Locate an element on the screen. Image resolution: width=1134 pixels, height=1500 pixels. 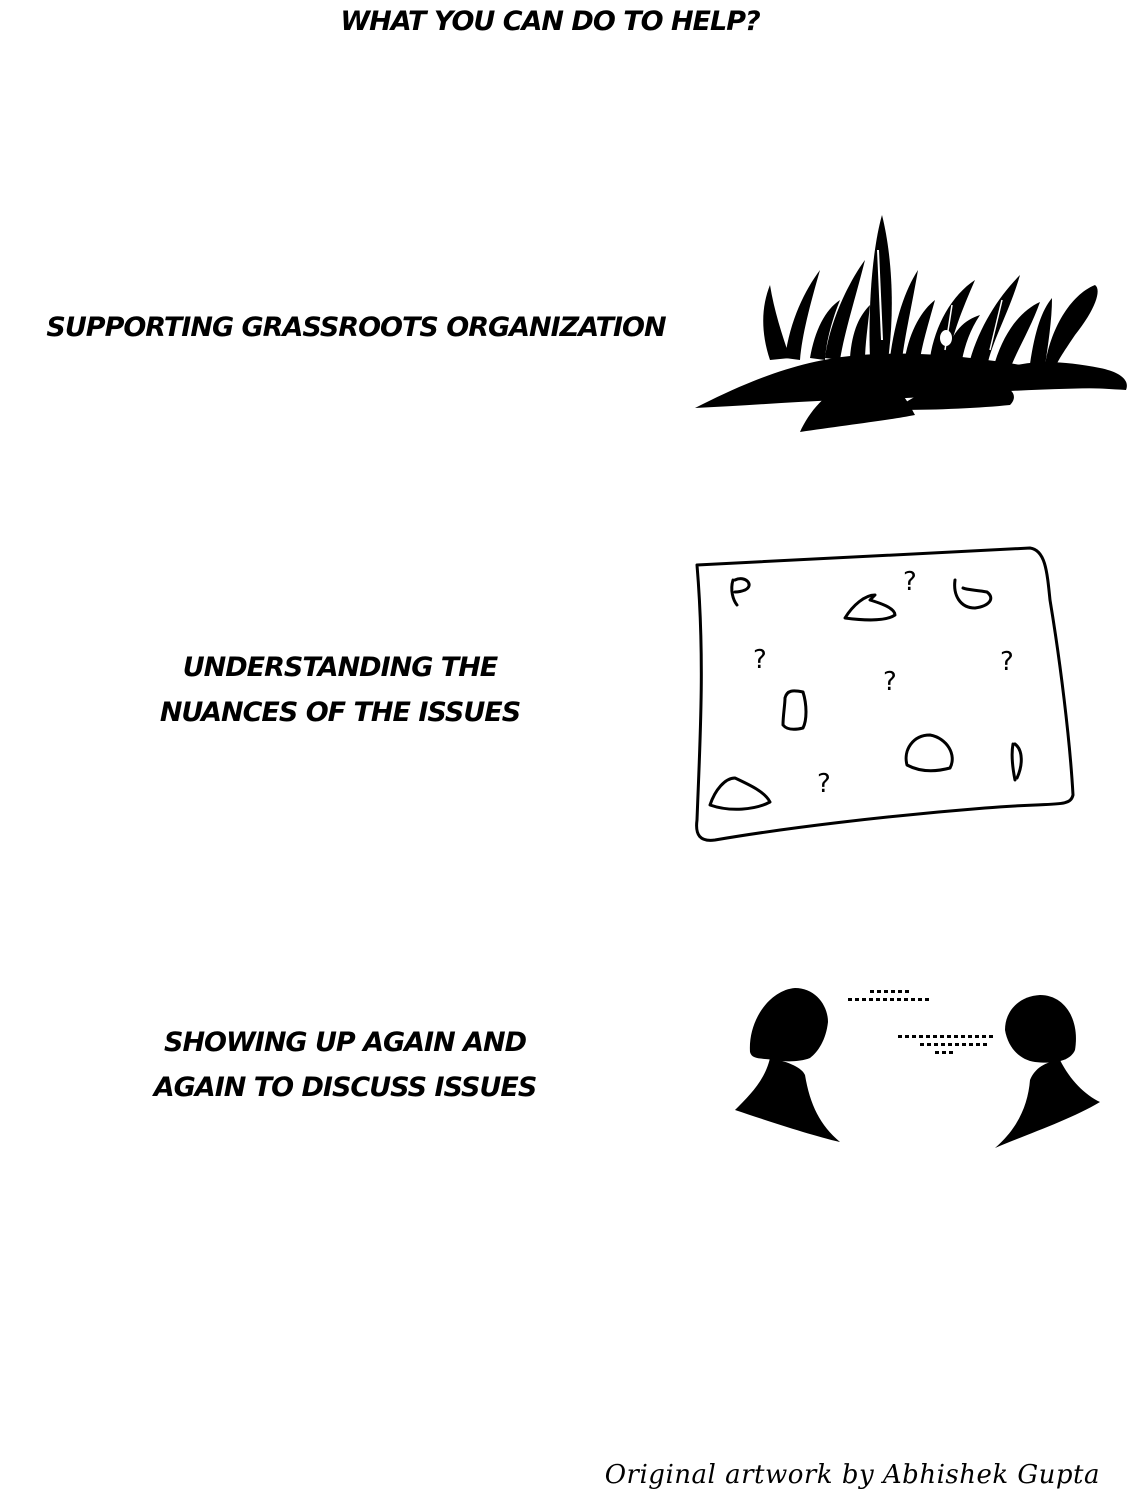
page-title: WHAT YOU CAN DO TO HELP? is located at coordinates (550, 21).